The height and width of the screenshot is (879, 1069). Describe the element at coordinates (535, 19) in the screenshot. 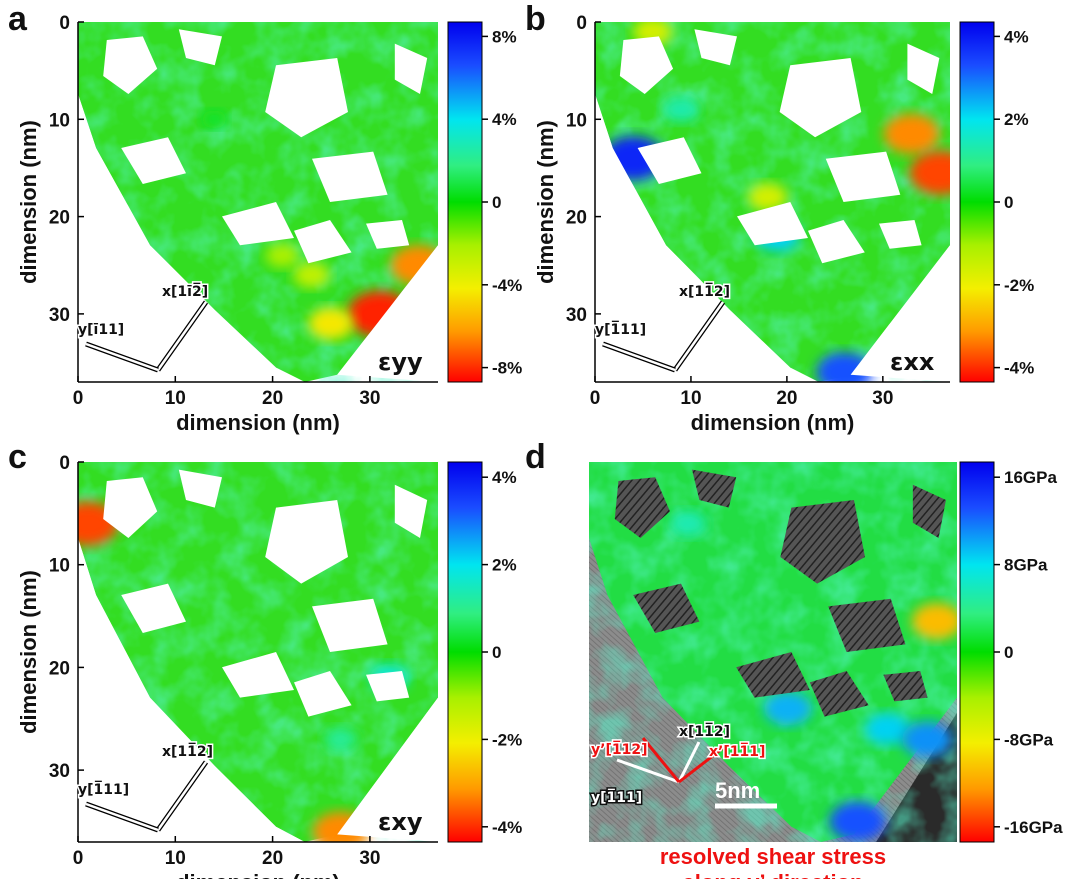

I see `panel-letter-b: b` at that location.